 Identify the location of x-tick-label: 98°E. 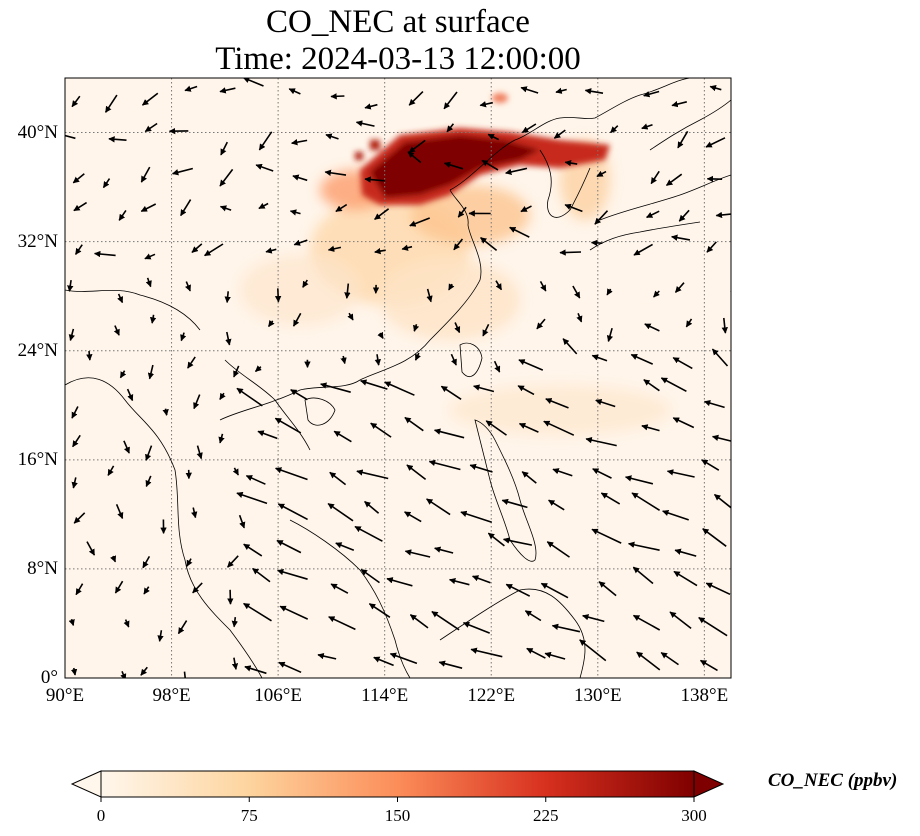
(171, 695).